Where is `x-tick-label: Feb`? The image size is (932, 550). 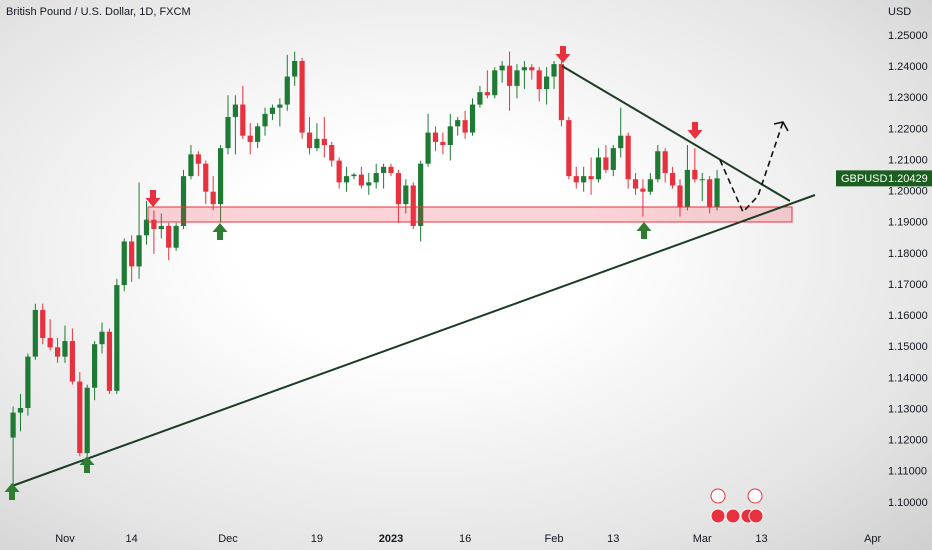
x-tick-label: Feb is located at coordinates (554, 539).